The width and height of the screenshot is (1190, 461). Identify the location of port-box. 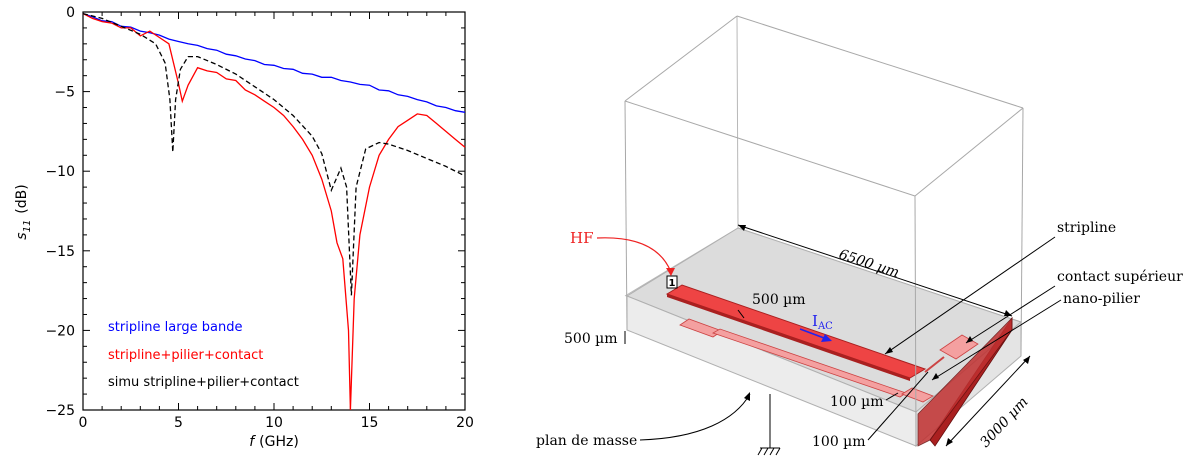
(672, 282).